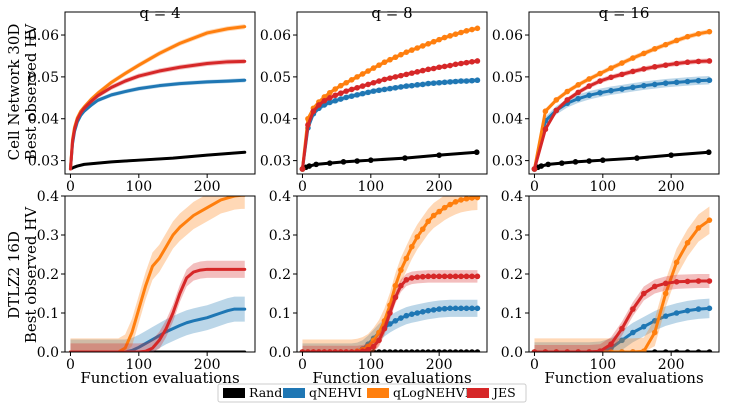  What do you see at coordinates (157, 98) in the screenshot?
I see `panel-r1-c1-plot-area` at bounding box center [157, 98].